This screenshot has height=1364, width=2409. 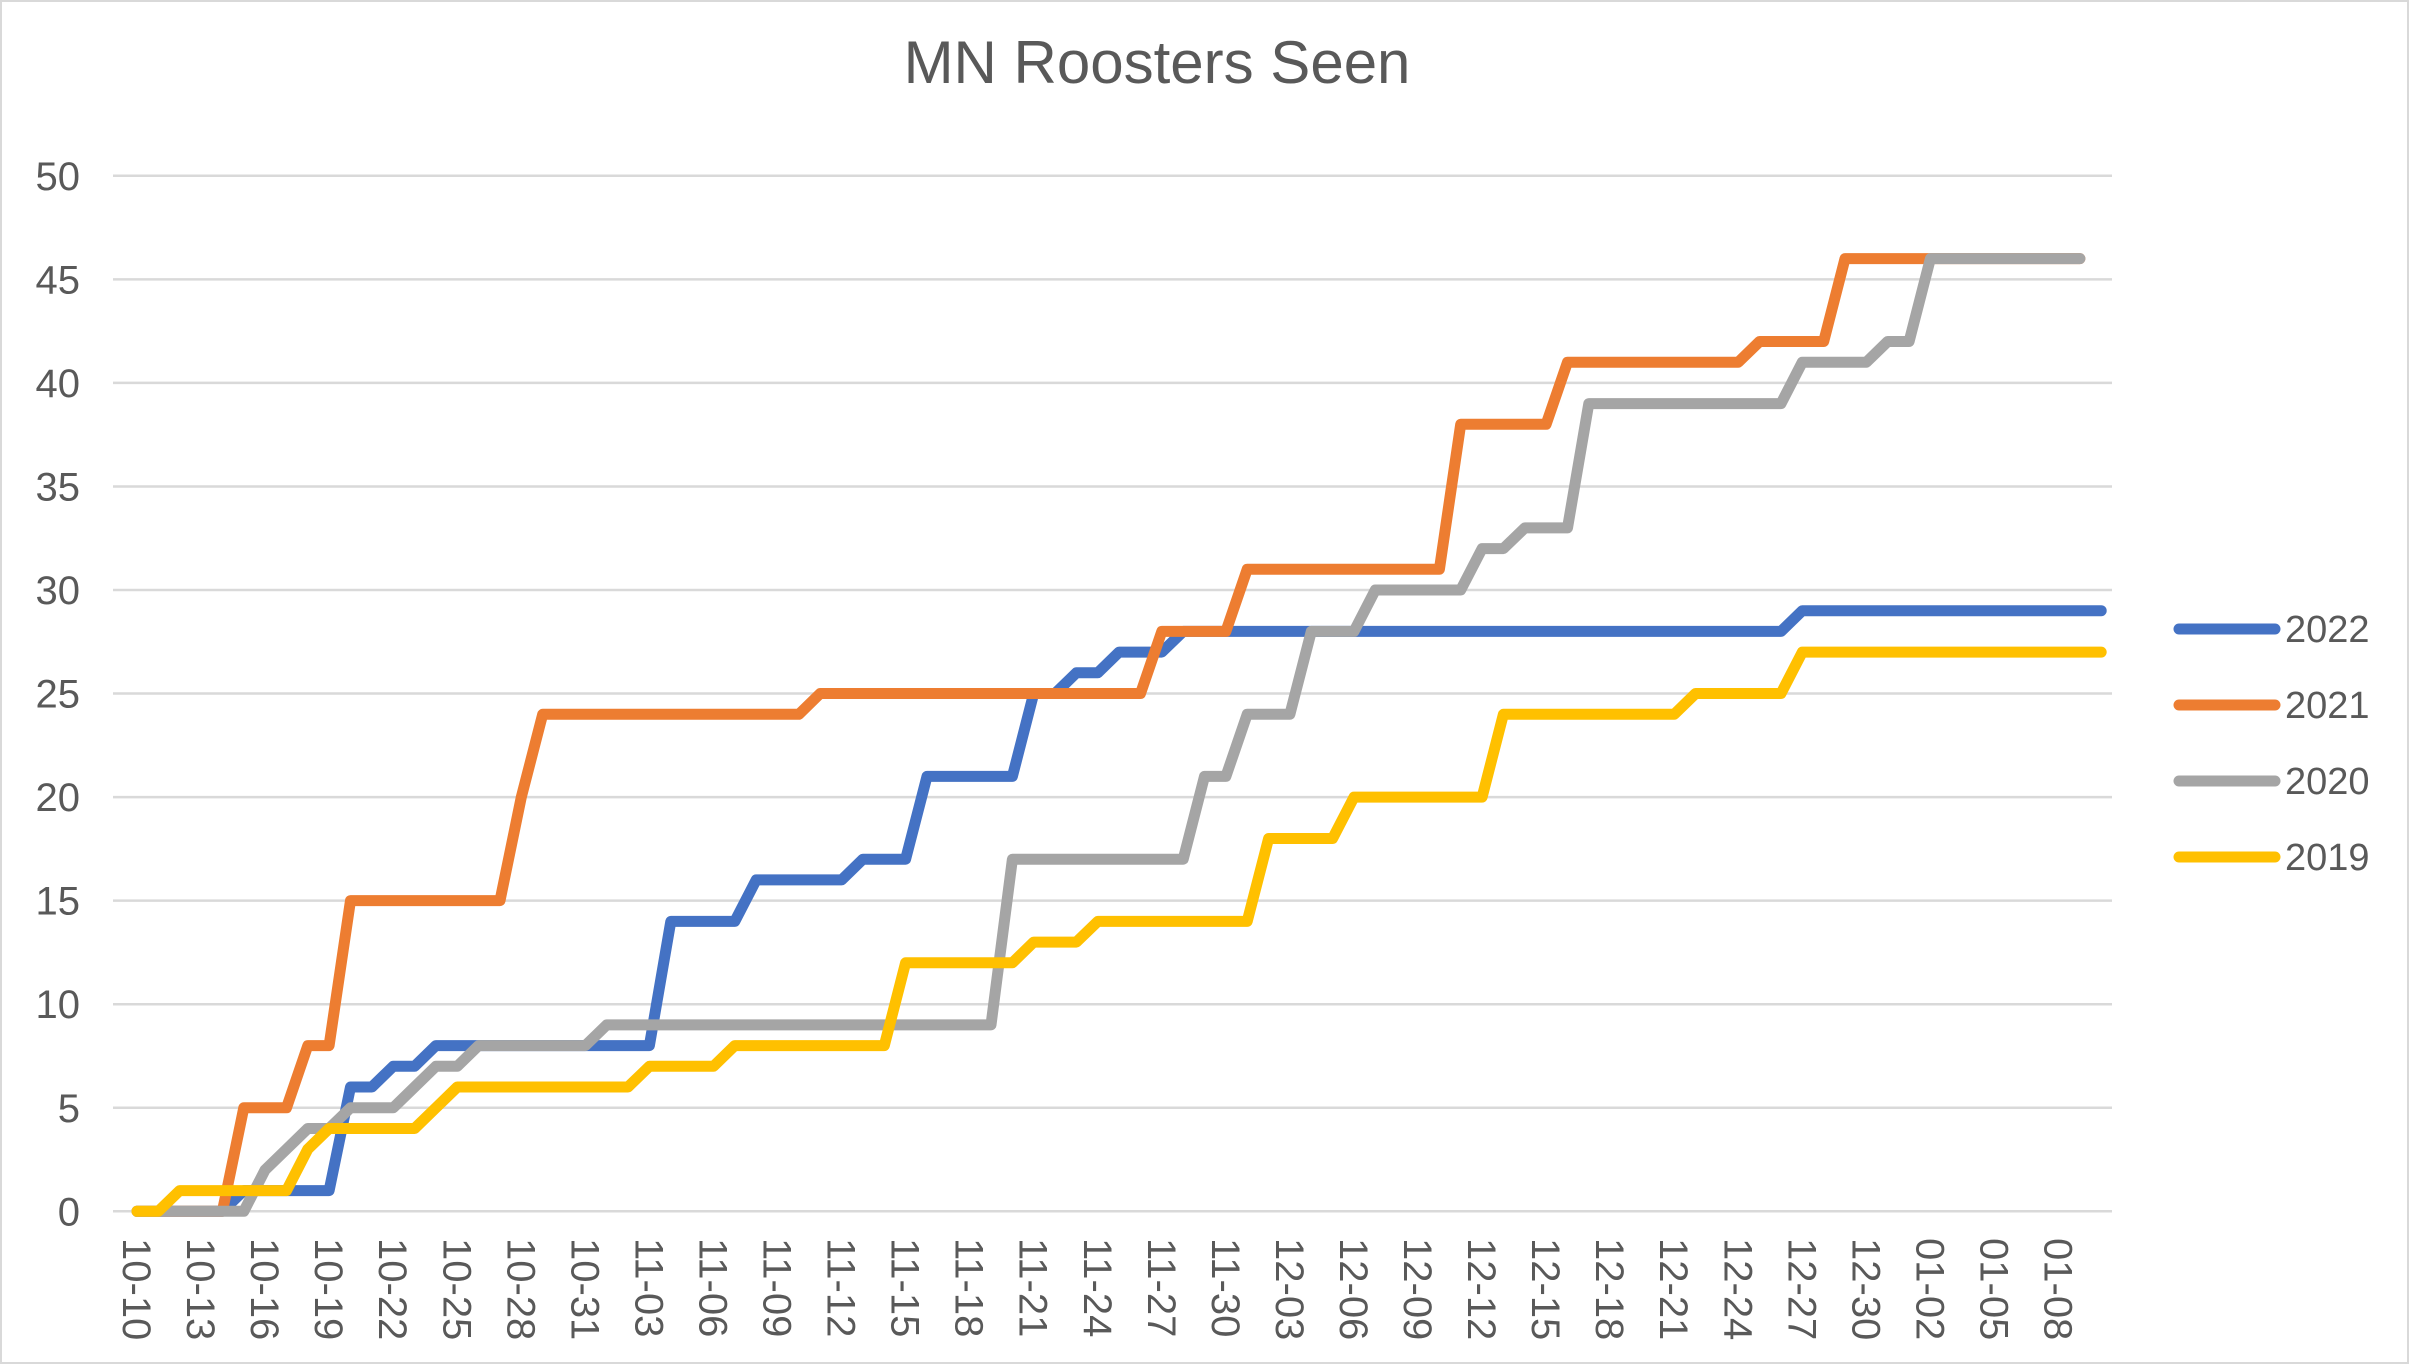 I want to click on legend-item-2019: 2019, so click(x=2271, y=858).